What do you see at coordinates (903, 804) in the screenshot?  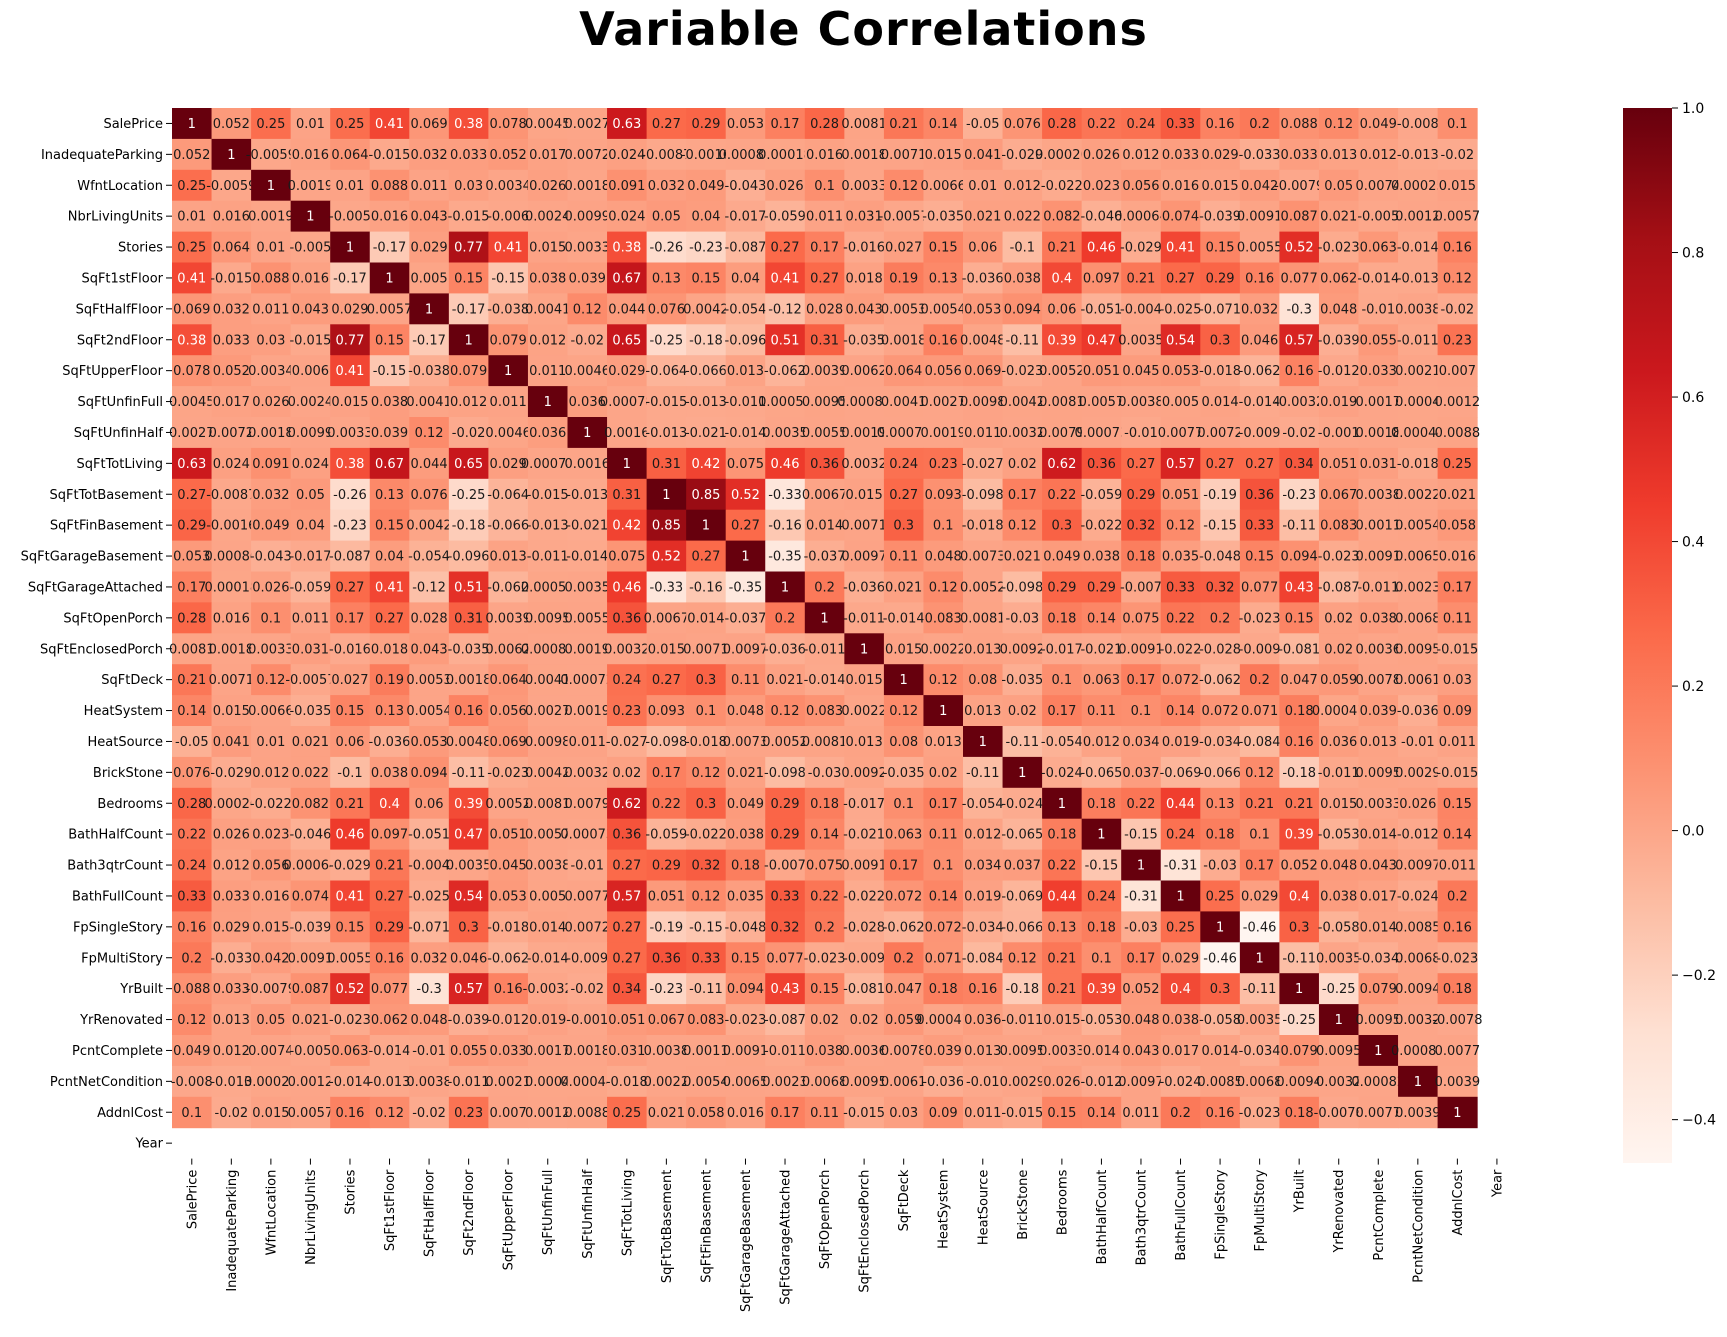 I see `cell-value-label: 0.1` at bounding box center [903, 804].